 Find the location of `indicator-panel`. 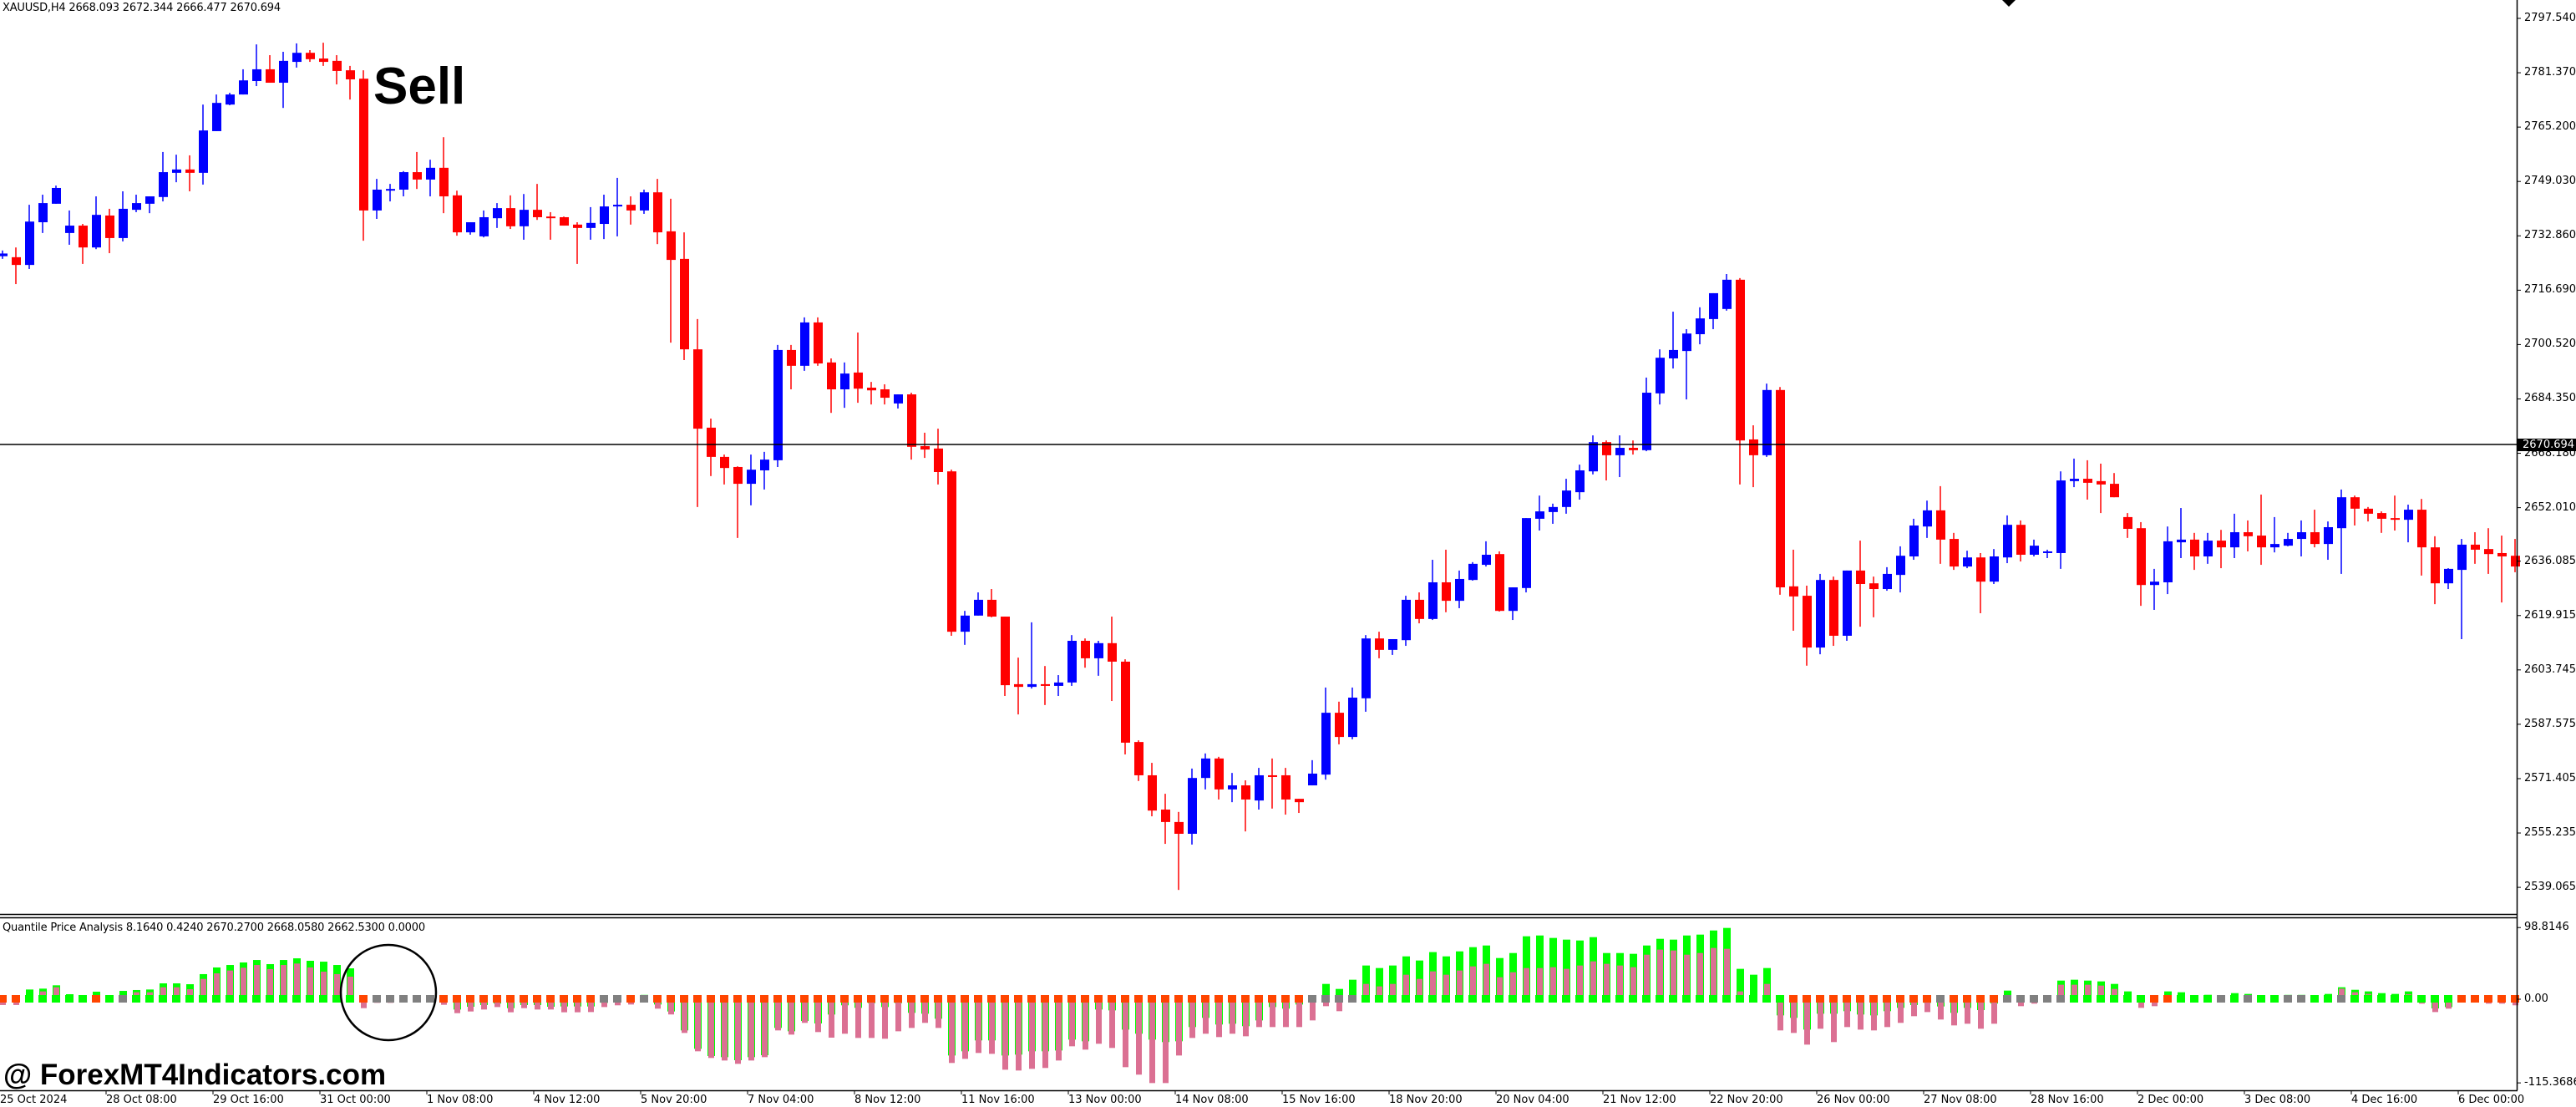

indicator-panel is located at coordinates (1259, 1005).